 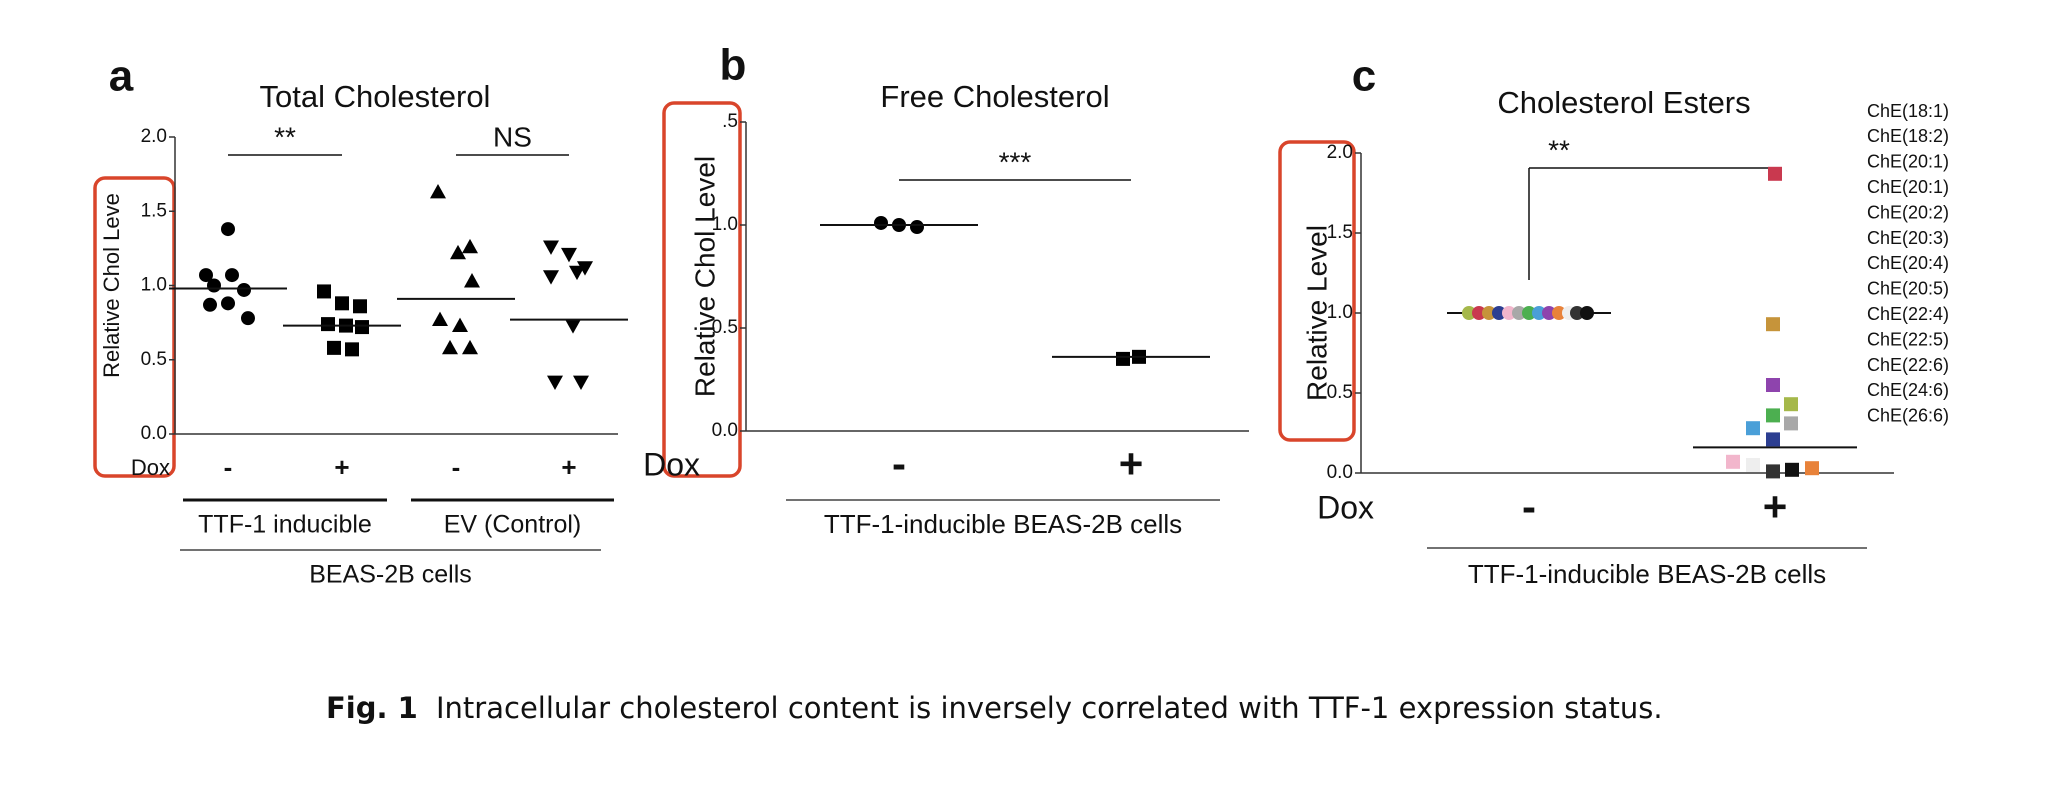 What do you see at coordinates (1908, 314) in the screenshot?
I see `legend-entry: ChE(22:4)` at bounding box center [1908, 314].